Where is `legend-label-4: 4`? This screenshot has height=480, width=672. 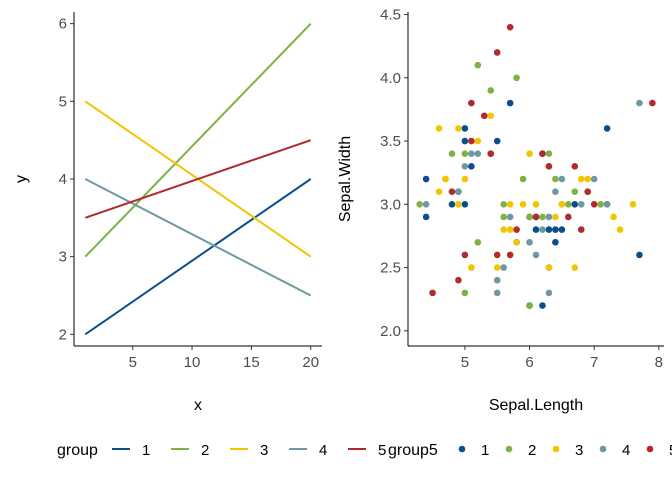 legend-label-4: 4 is located at coordinates (626, 450).